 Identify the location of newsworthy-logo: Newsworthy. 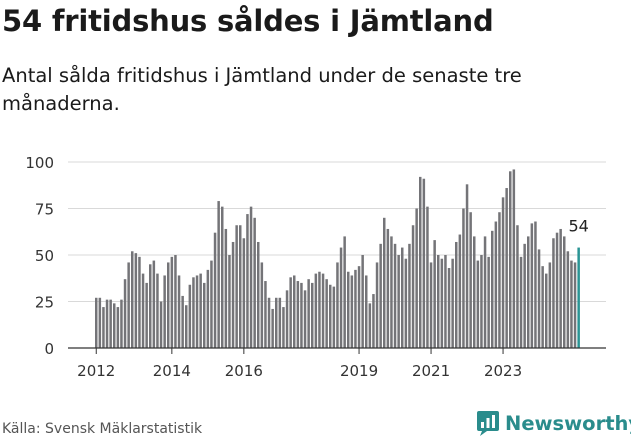
(553, 423).